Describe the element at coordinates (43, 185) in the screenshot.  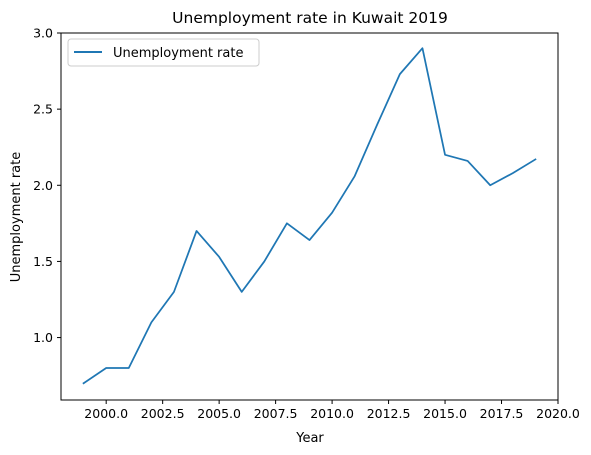
I see `y-tick-label: 2.0` at that location.